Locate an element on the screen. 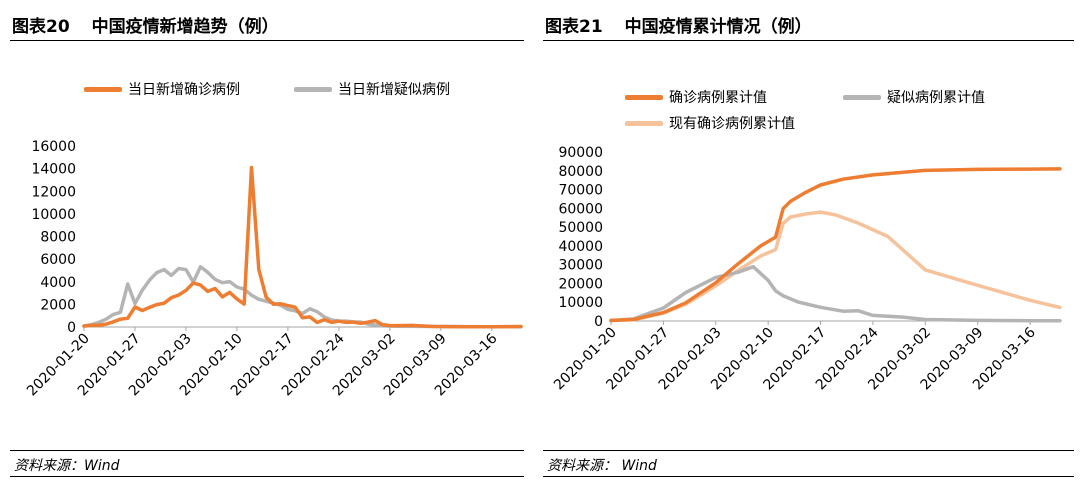 Image resolution: width=1080 pixels, height=483 pixels. figure-number: 图表21 is located at coordinates (574, 27).